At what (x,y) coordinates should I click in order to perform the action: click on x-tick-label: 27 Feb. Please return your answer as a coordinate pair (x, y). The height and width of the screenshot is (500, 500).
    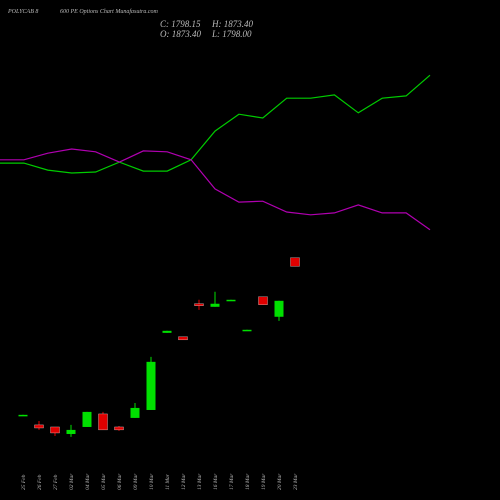
    Looking at the image, I should click on (56, 482).